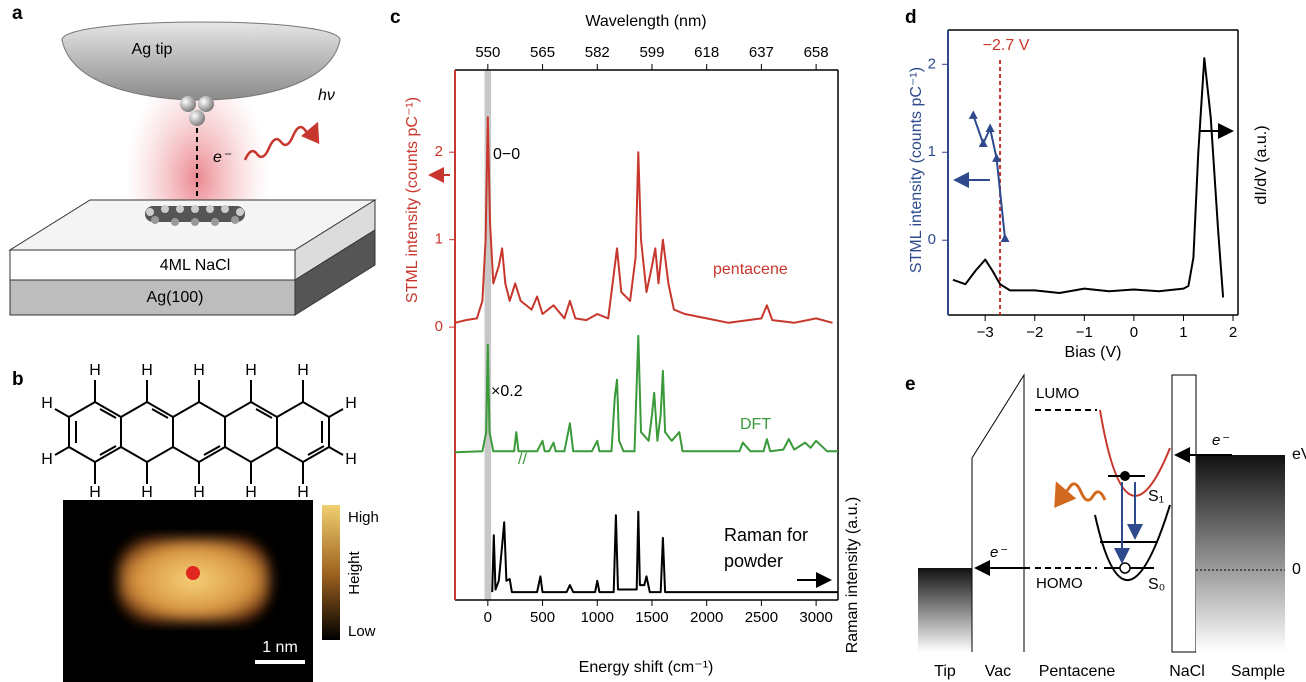 This screenshot has width=1306, height=682. I want to click on vacuum-barrier, so click(998, 512).